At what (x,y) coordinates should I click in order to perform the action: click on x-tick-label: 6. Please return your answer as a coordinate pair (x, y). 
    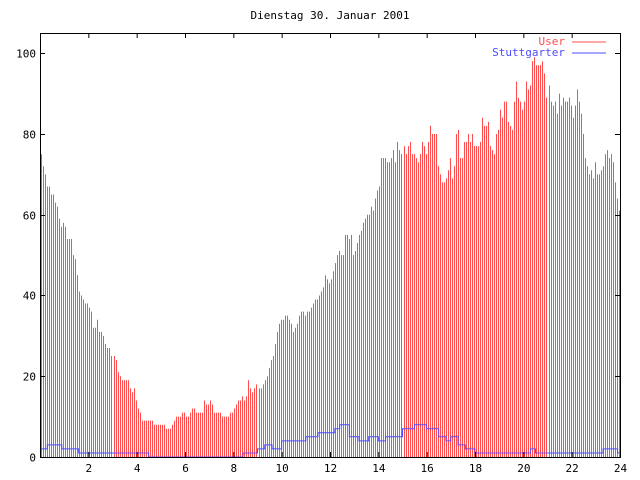
    Looking at the image, I should click on (185, 468).